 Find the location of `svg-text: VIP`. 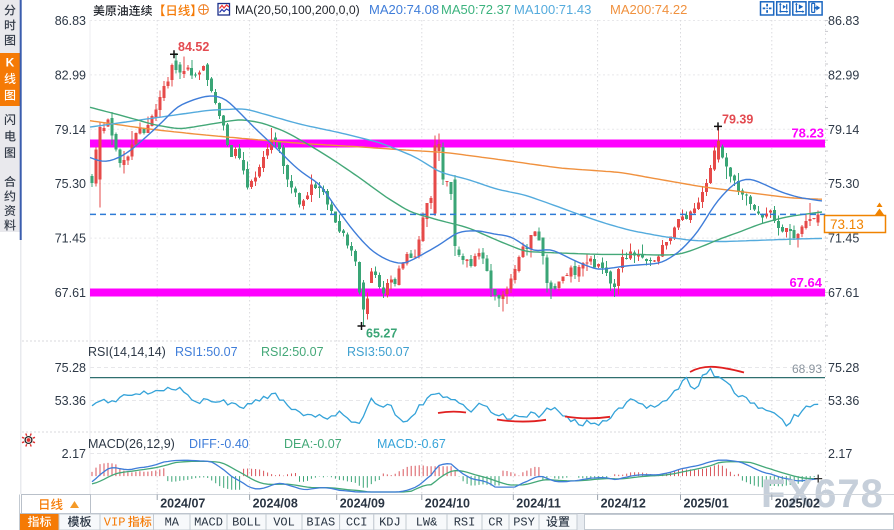

svg-text: VIP is located at coordinates (115, 523).